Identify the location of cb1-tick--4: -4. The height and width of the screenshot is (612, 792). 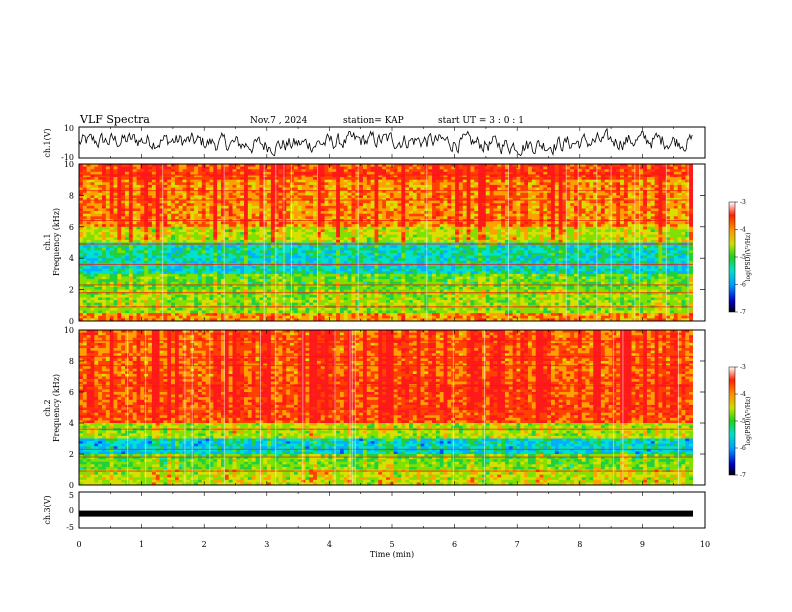
(743, 230).